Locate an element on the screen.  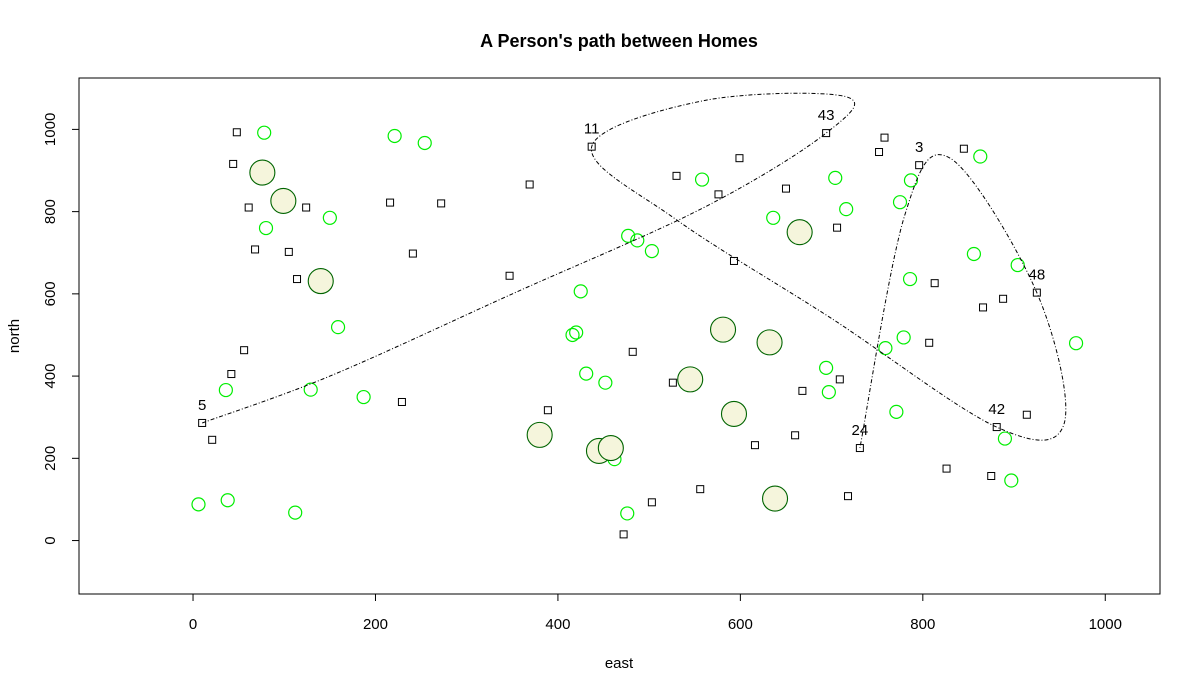
point-label: 11 is located at coordinates (592, 129).